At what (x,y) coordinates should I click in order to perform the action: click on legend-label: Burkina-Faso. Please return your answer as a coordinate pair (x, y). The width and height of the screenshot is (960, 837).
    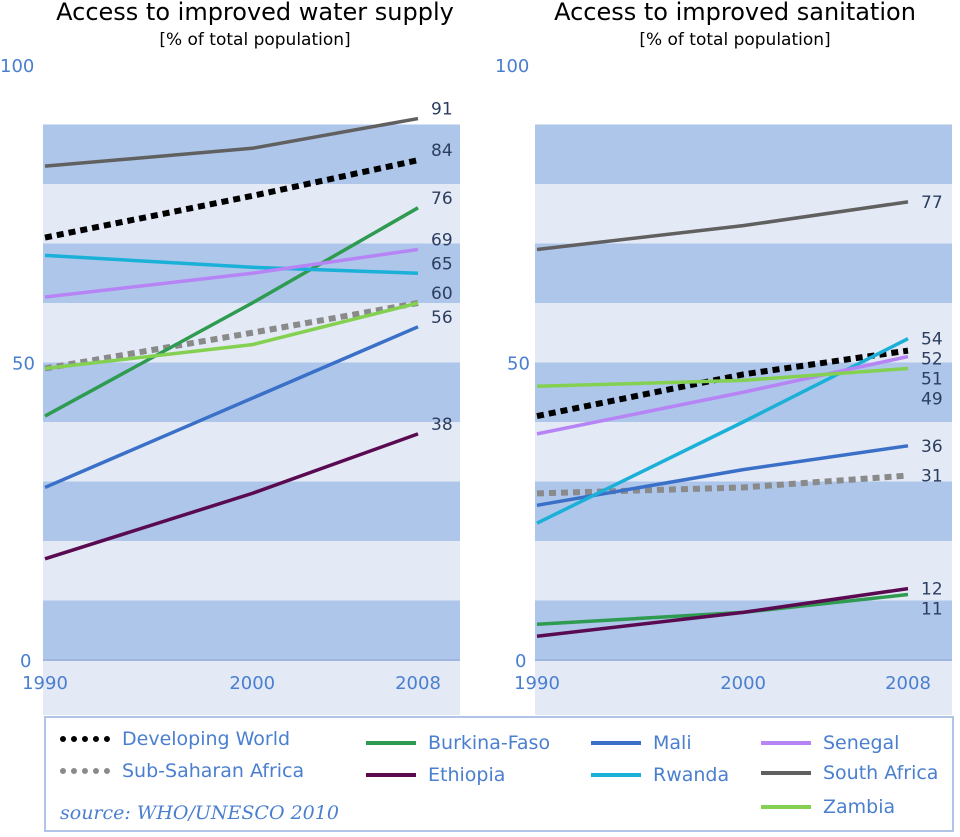
    Looking at the image, I should click on (489, 743).